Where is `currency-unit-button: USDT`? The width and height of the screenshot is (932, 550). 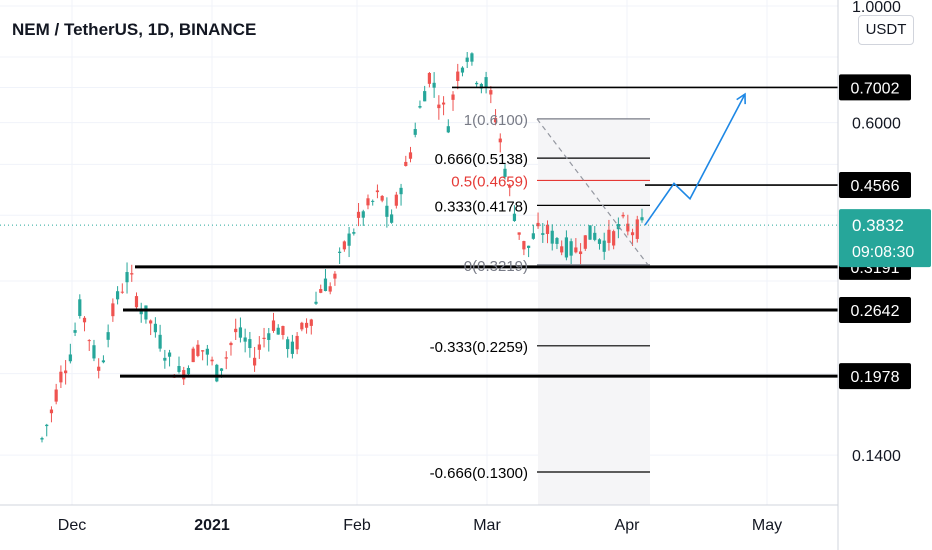
currency-unit-button: USDT is located at coordinates (886, 30).